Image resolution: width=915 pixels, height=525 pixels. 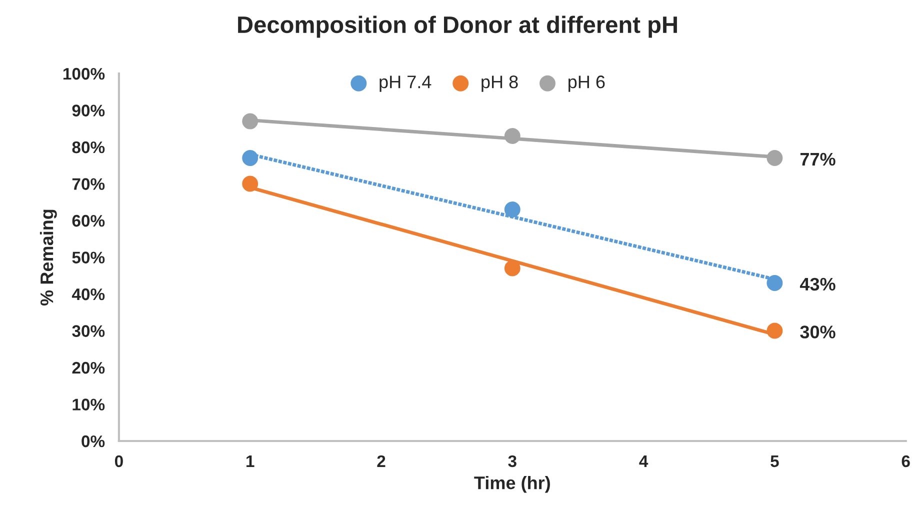 I want to click on data-label: 77%, so click(x=818, y=159).